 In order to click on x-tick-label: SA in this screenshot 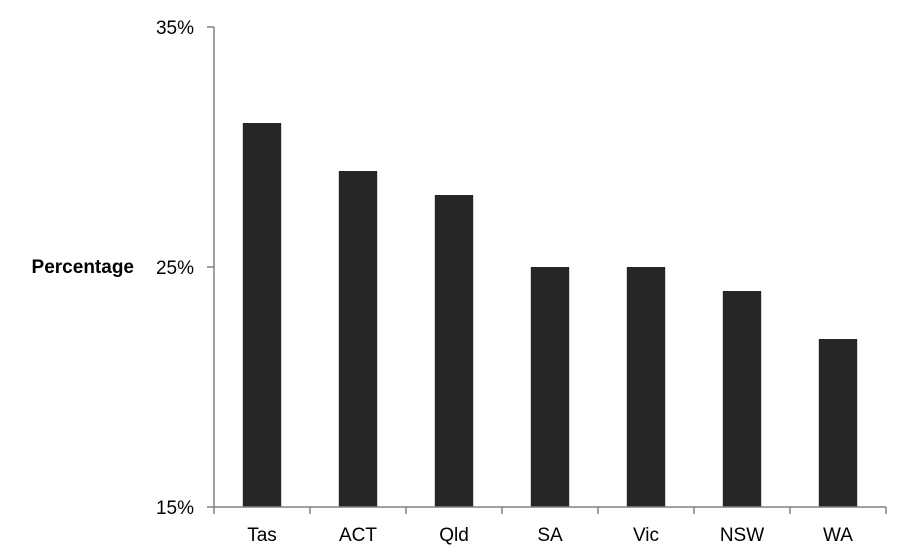, I will do `click(550, 535)`.